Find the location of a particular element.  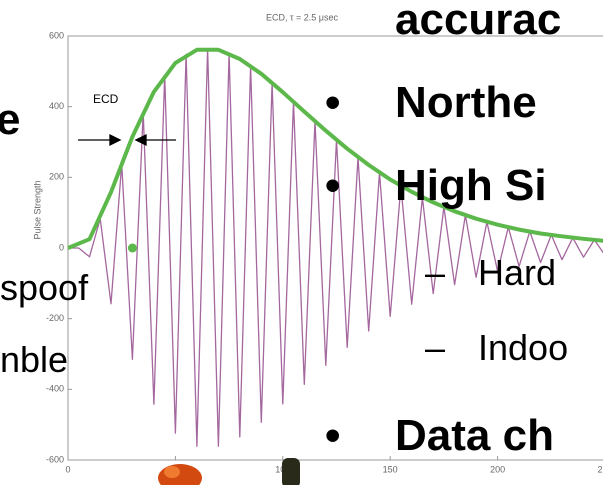

slide-text: accurac is located at coordinates (478, 22).